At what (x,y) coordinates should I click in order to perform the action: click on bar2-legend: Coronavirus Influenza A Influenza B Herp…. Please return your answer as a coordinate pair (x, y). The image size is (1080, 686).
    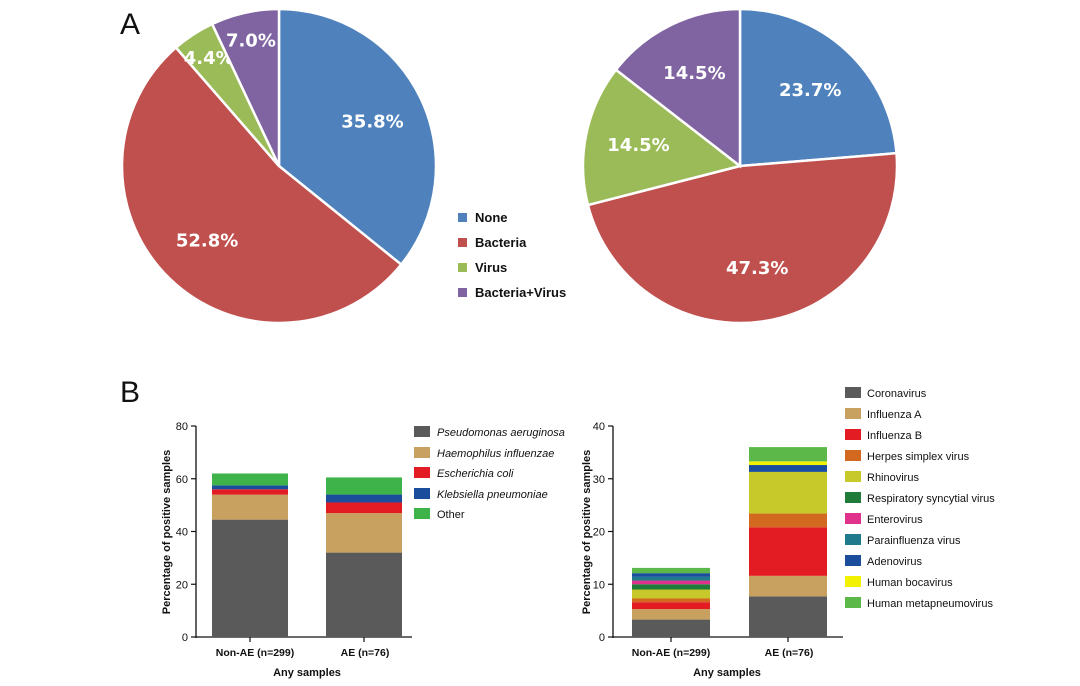
    Looking at the image, I should click on (920, 498).